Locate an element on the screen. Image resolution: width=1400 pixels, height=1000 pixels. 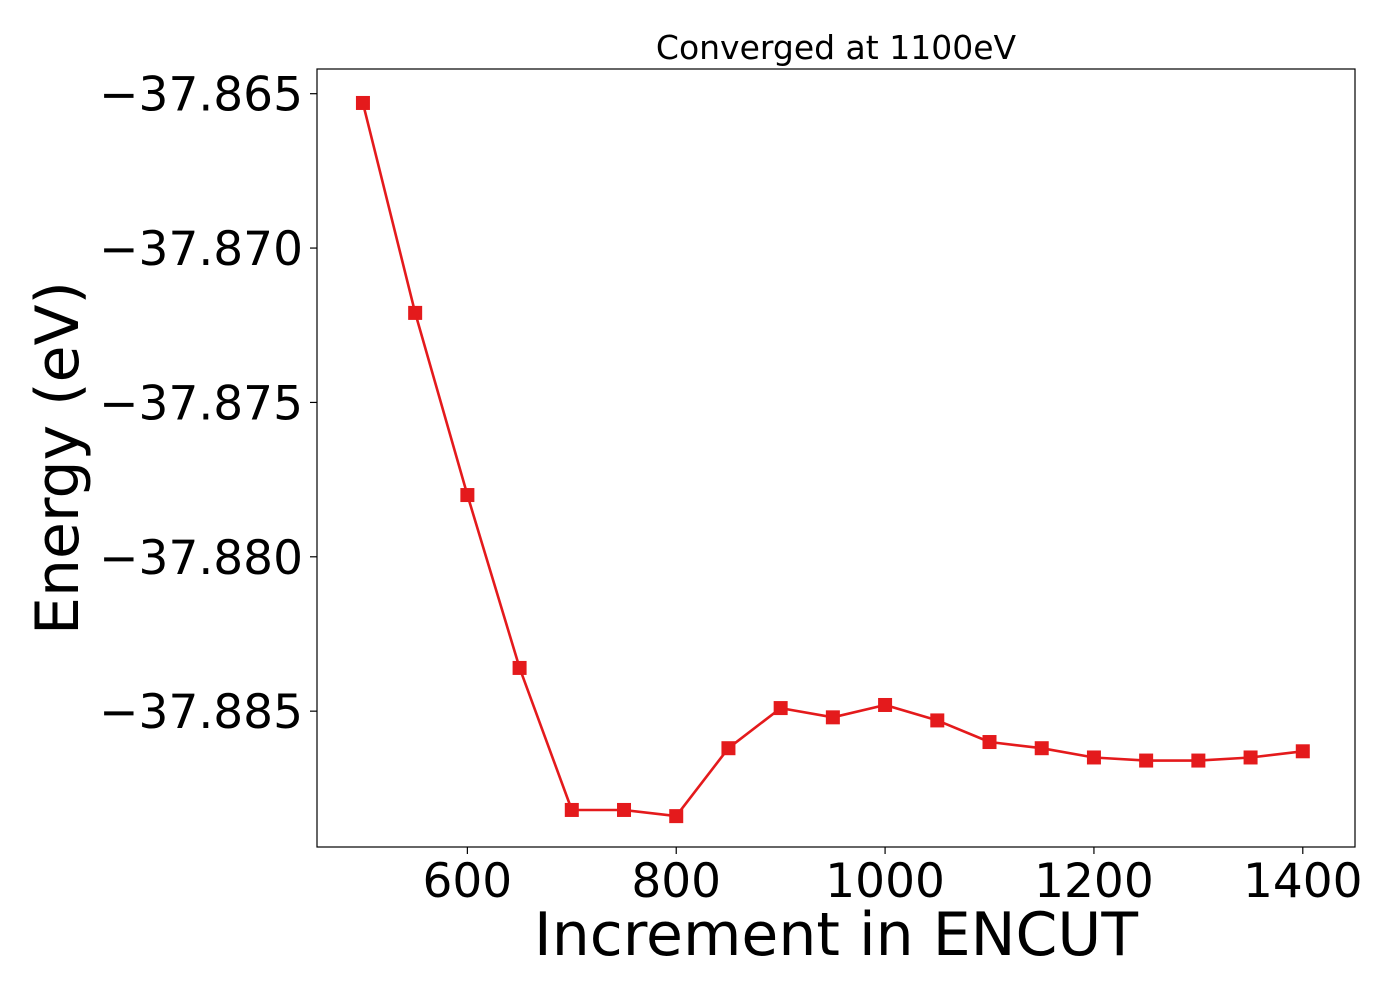
x-tick-label: 1200 is located at coordinates (1094, 881).